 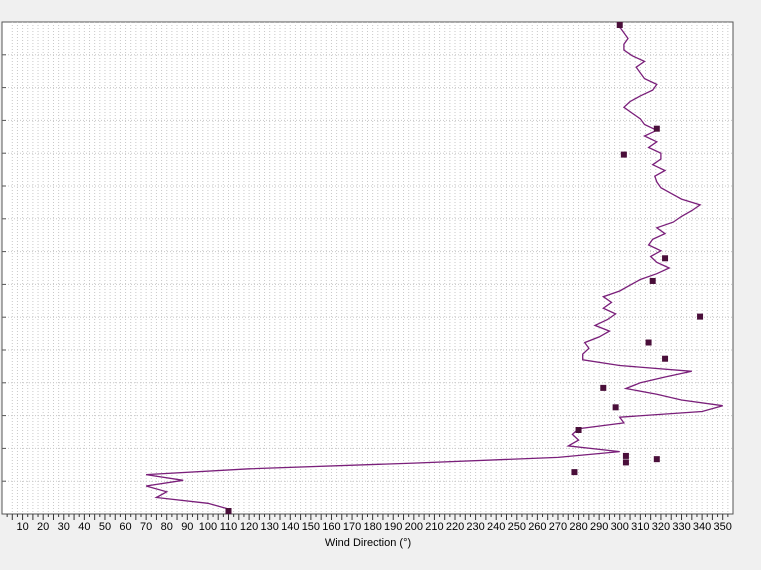 I want to click on x-tick-label: 100, so click(x=208, y=527).